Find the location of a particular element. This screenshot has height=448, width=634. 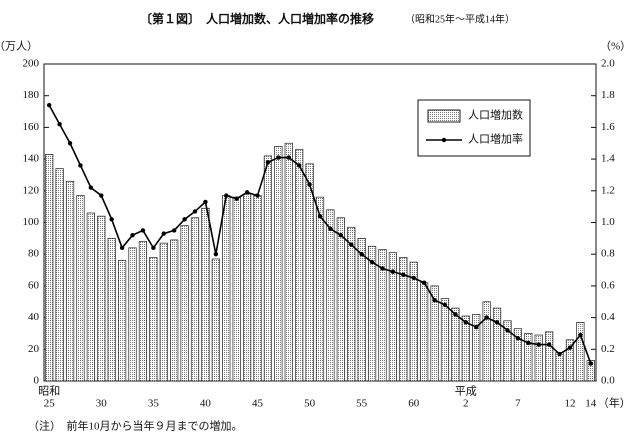

y2-axis-label: （%） is located at coordinates (615, 46).